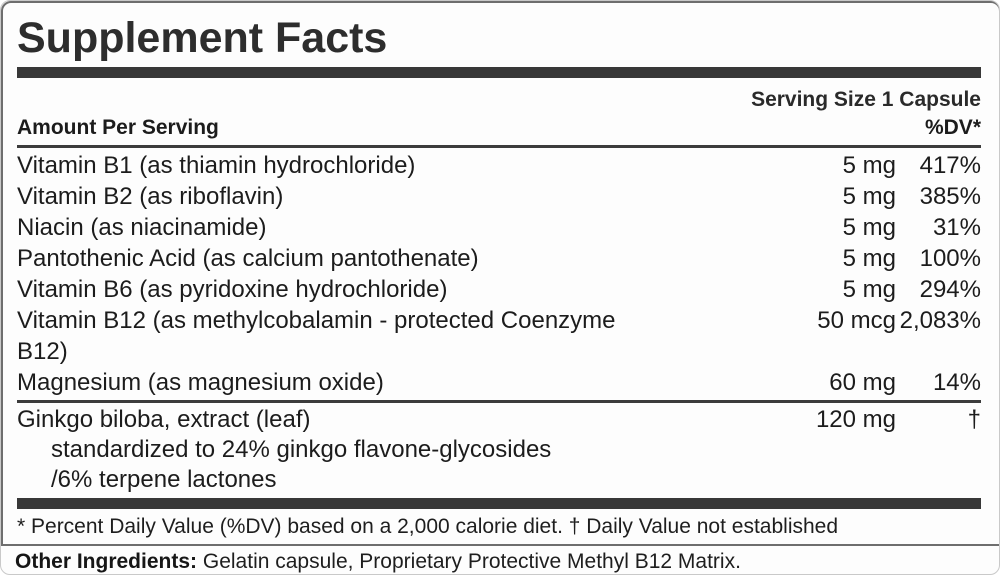 This screenshot has height=575, width=1000. Describe the element at coordinates (499, 382) in the screenshot. I see `nutrient-row: Magnesium (as magnesium oxide) 60 mg 14%` at that location.